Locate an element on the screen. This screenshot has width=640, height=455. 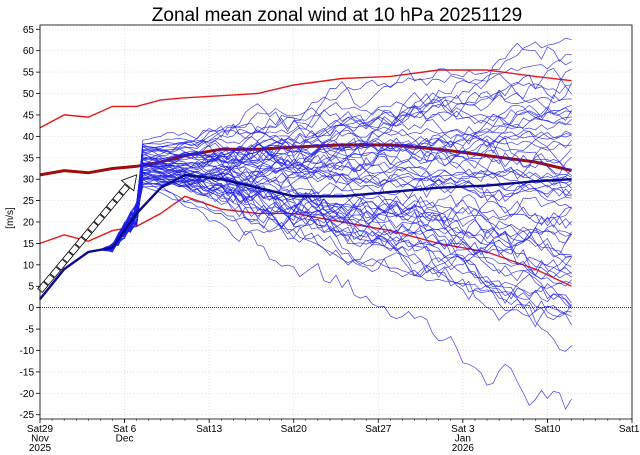
y-tick-label: 55 is located at coordinates (29, 73).